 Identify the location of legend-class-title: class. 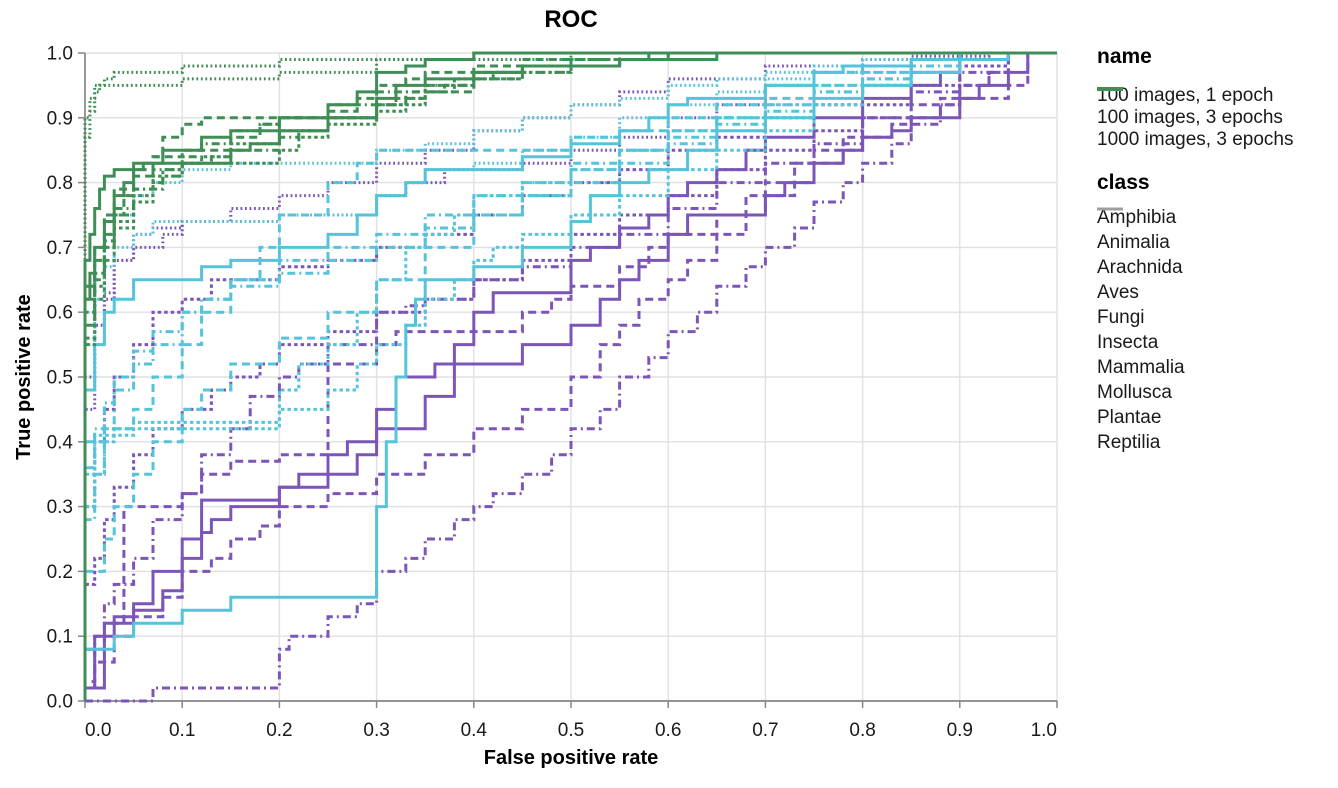
(1123, 182).